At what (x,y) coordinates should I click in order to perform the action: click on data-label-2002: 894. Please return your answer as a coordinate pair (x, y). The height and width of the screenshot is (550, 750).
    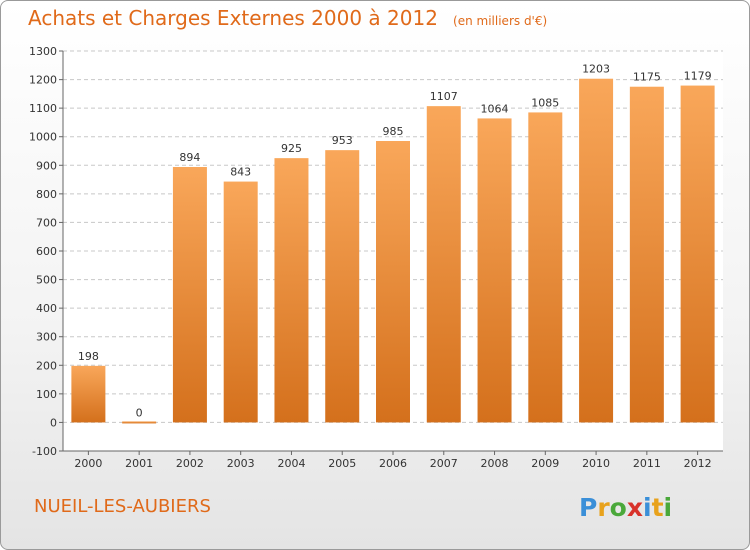
    Looking at the image, I should click on (189, 157).